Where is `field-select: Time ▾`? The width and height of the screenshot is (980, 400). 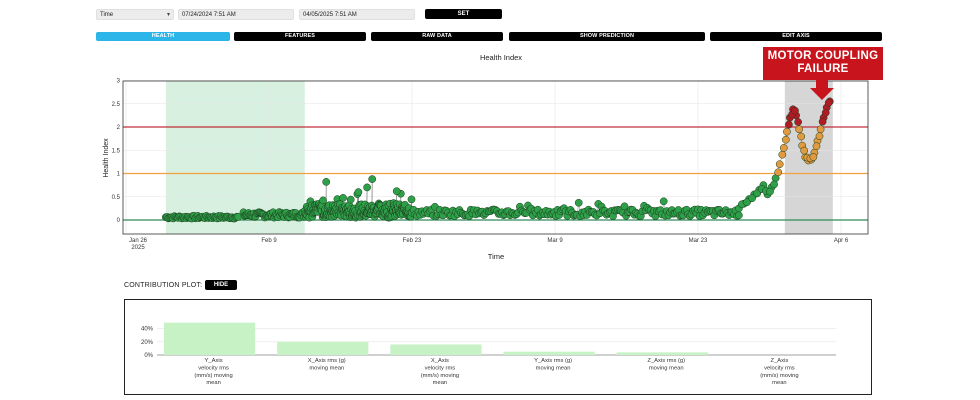 field-select: Time ▾ is located at coordinates (135, 14).